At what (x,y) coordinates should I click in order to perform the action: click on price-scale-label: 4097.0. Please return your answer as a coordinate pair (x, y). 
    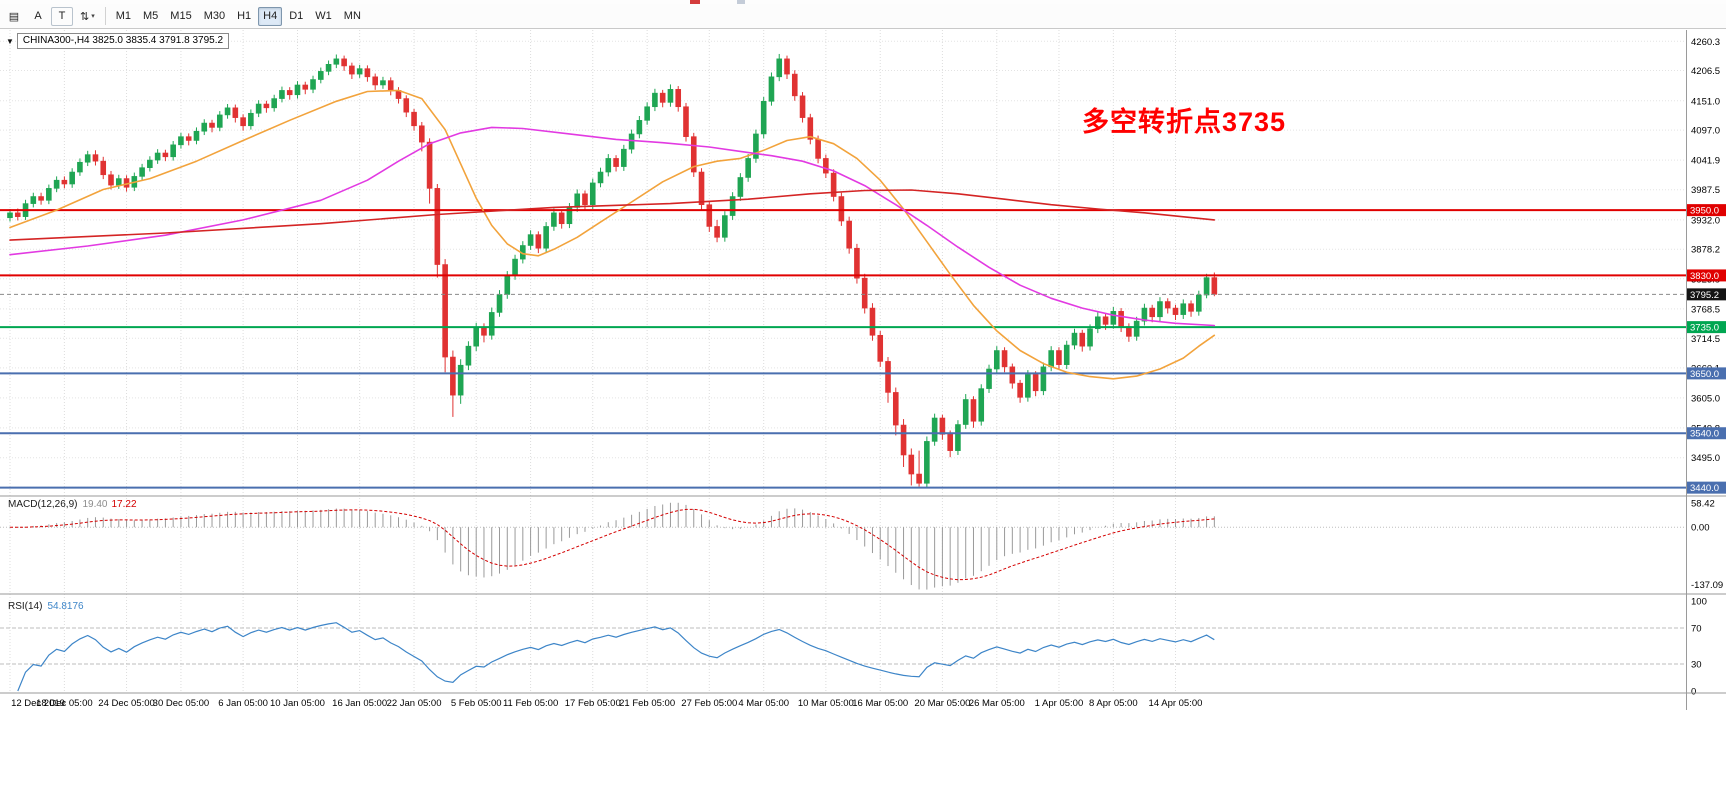
    Looking at the image, I should click on (1705, 131).